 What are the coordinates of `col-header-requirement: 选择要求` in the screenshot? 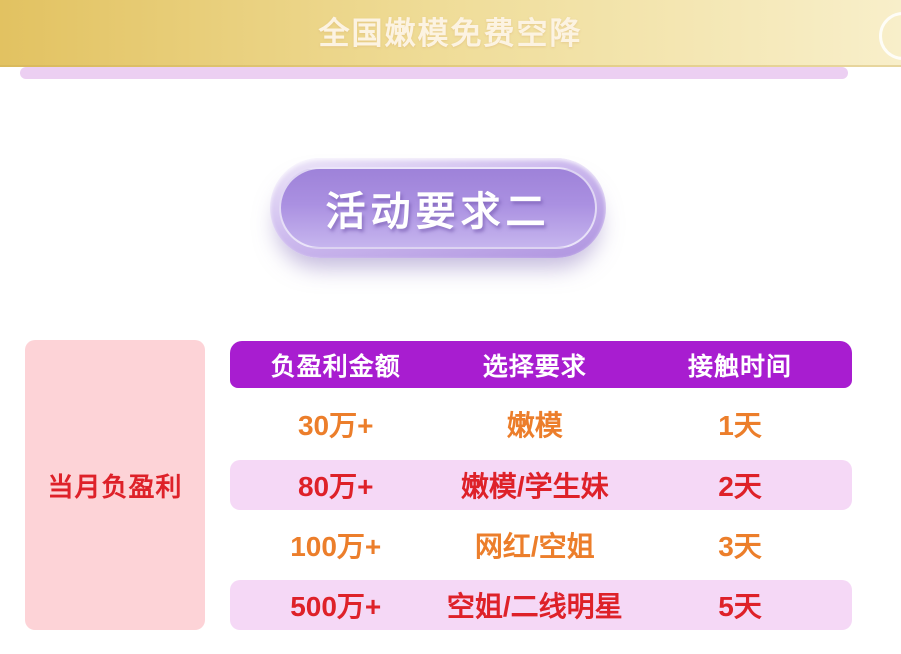 It's located at (534, 366).